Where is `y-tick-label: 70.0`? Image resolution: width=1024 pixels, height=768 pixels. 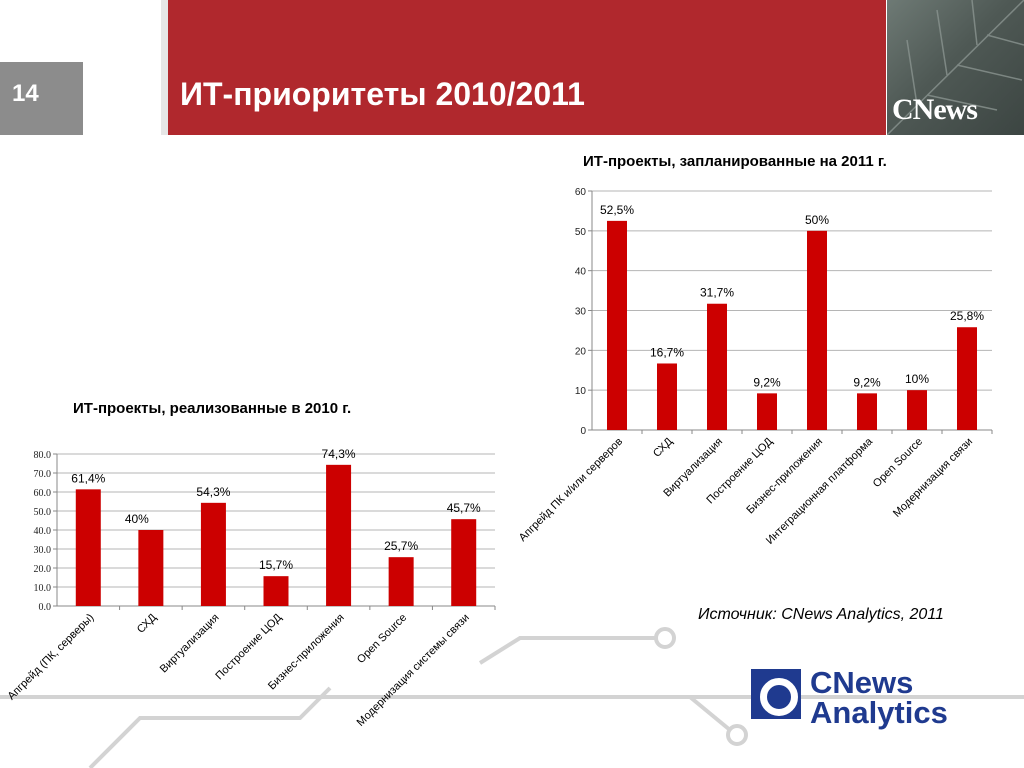 y-tick-label: 70.0 is located at coordinates (43, 474).